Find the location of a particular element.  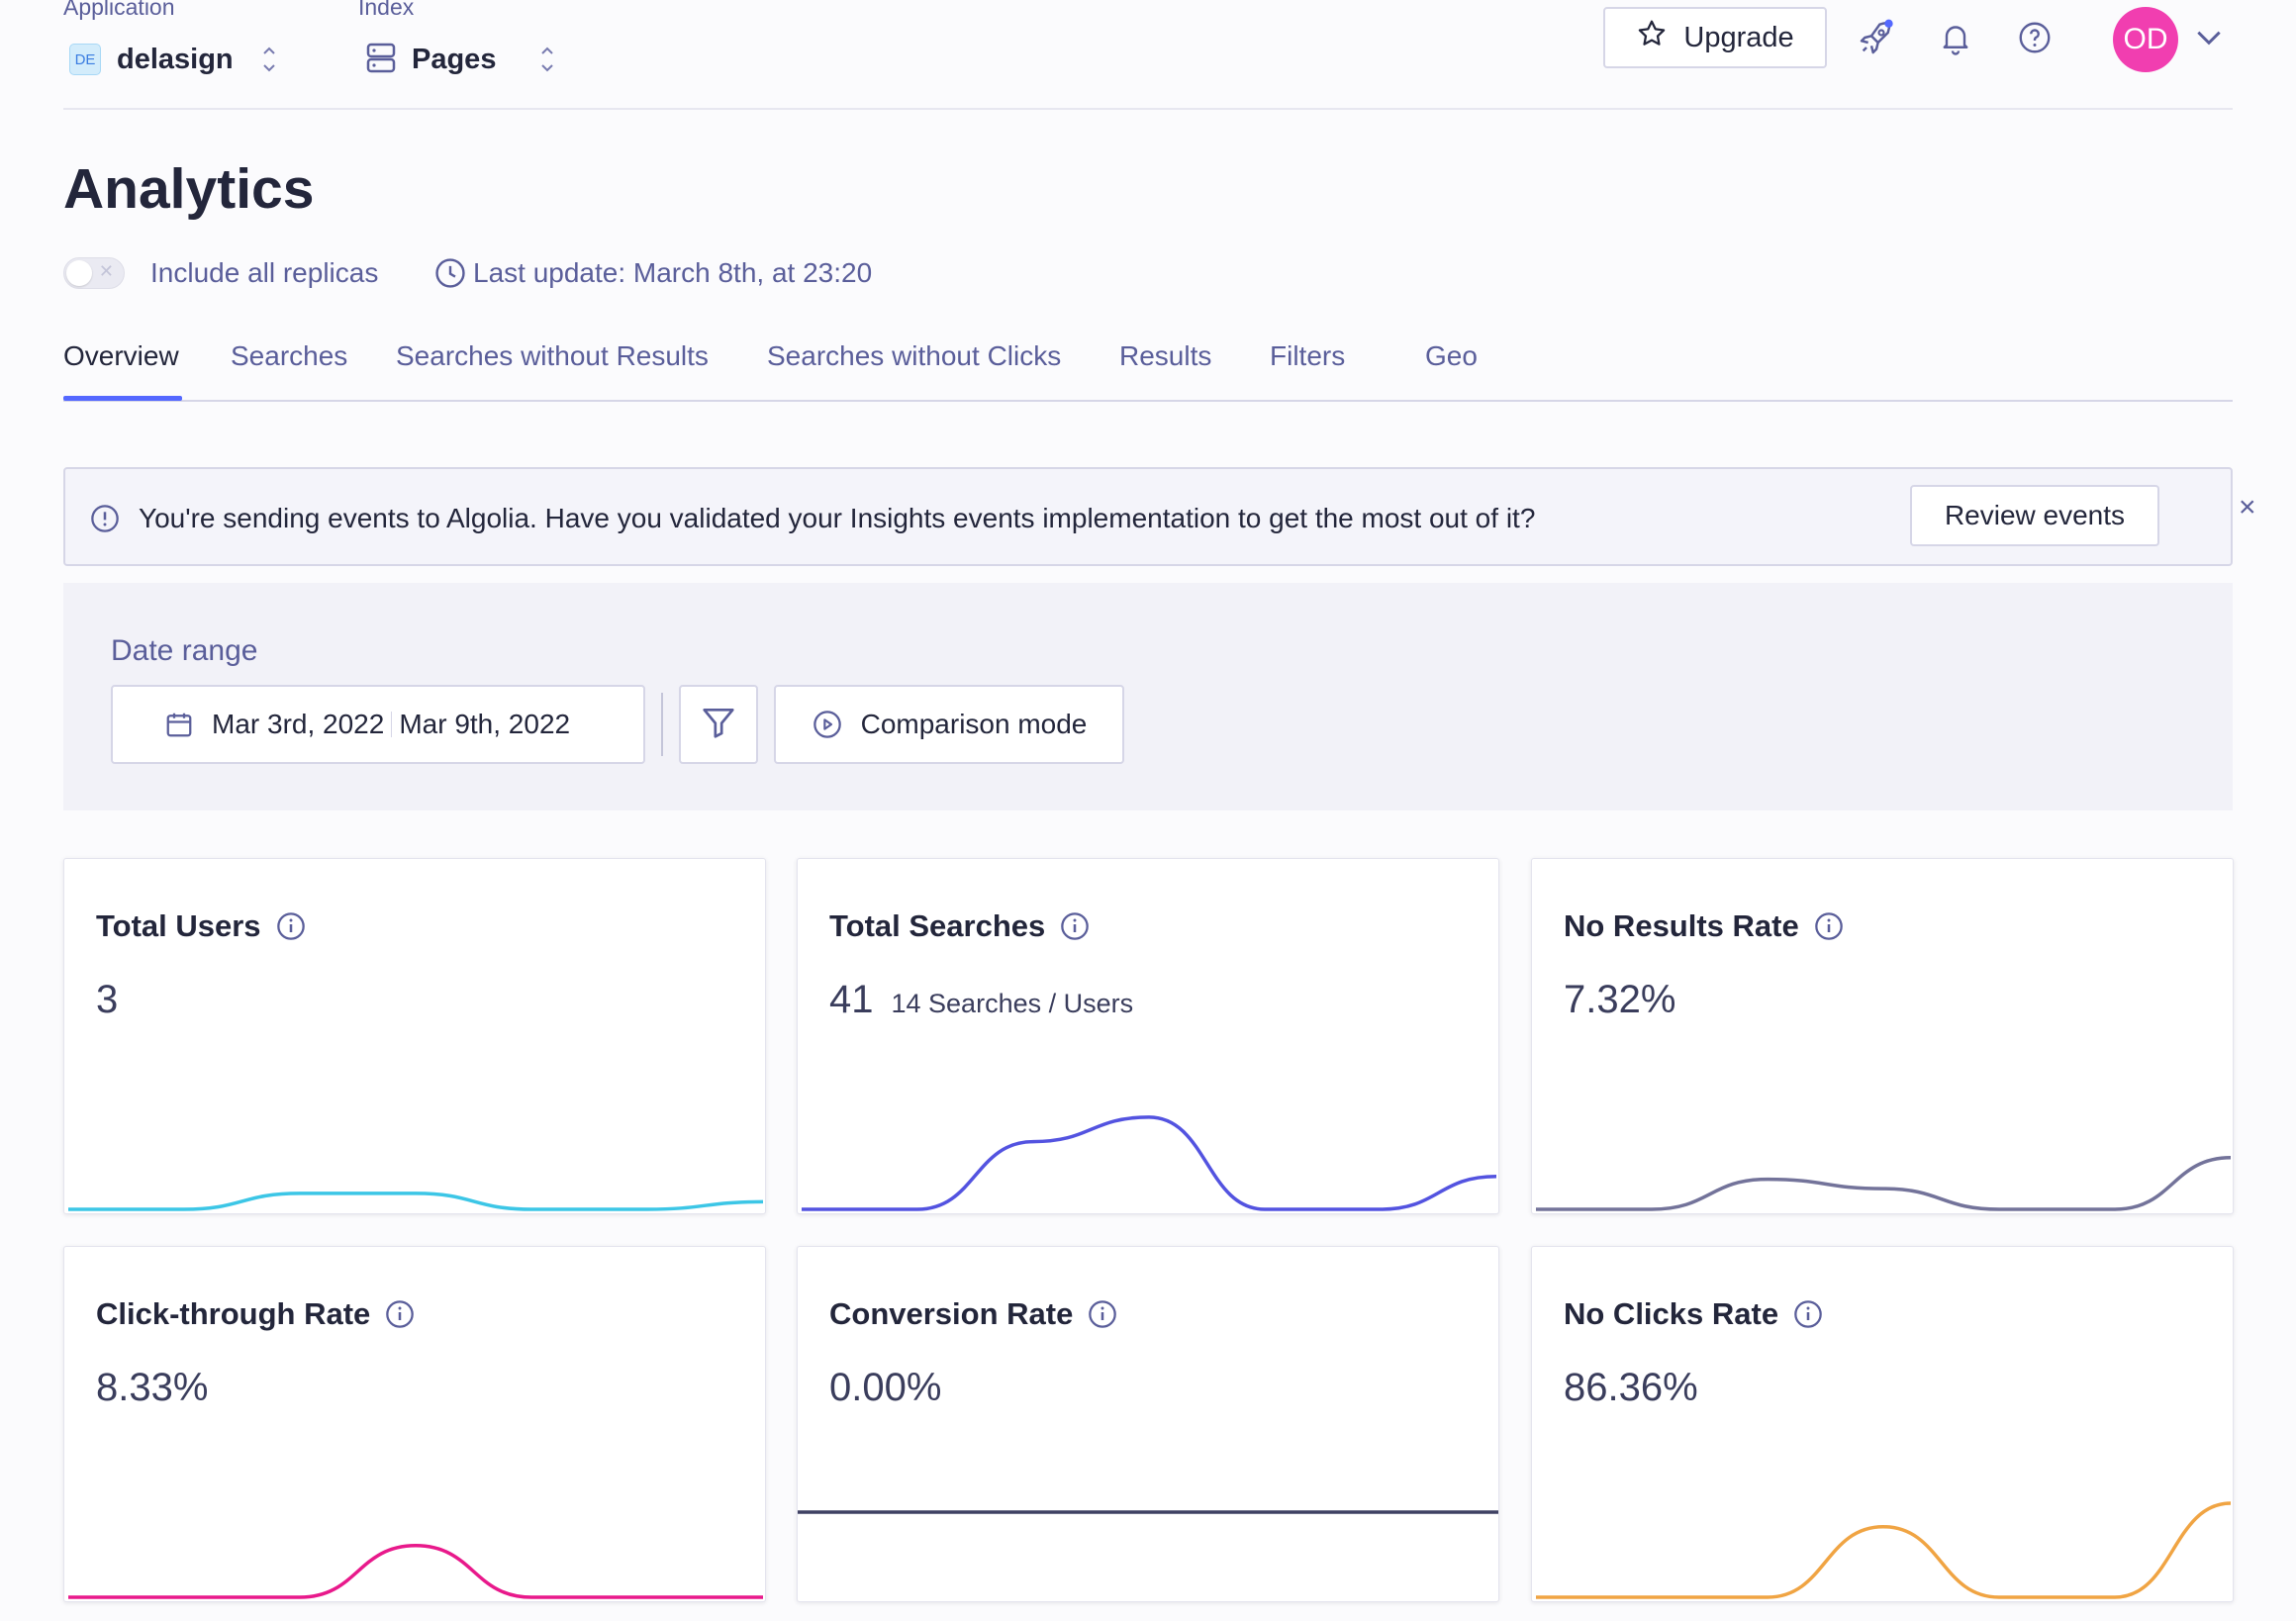

metric-title: No Clicks Rate is located at coordinates (1671, 1313).